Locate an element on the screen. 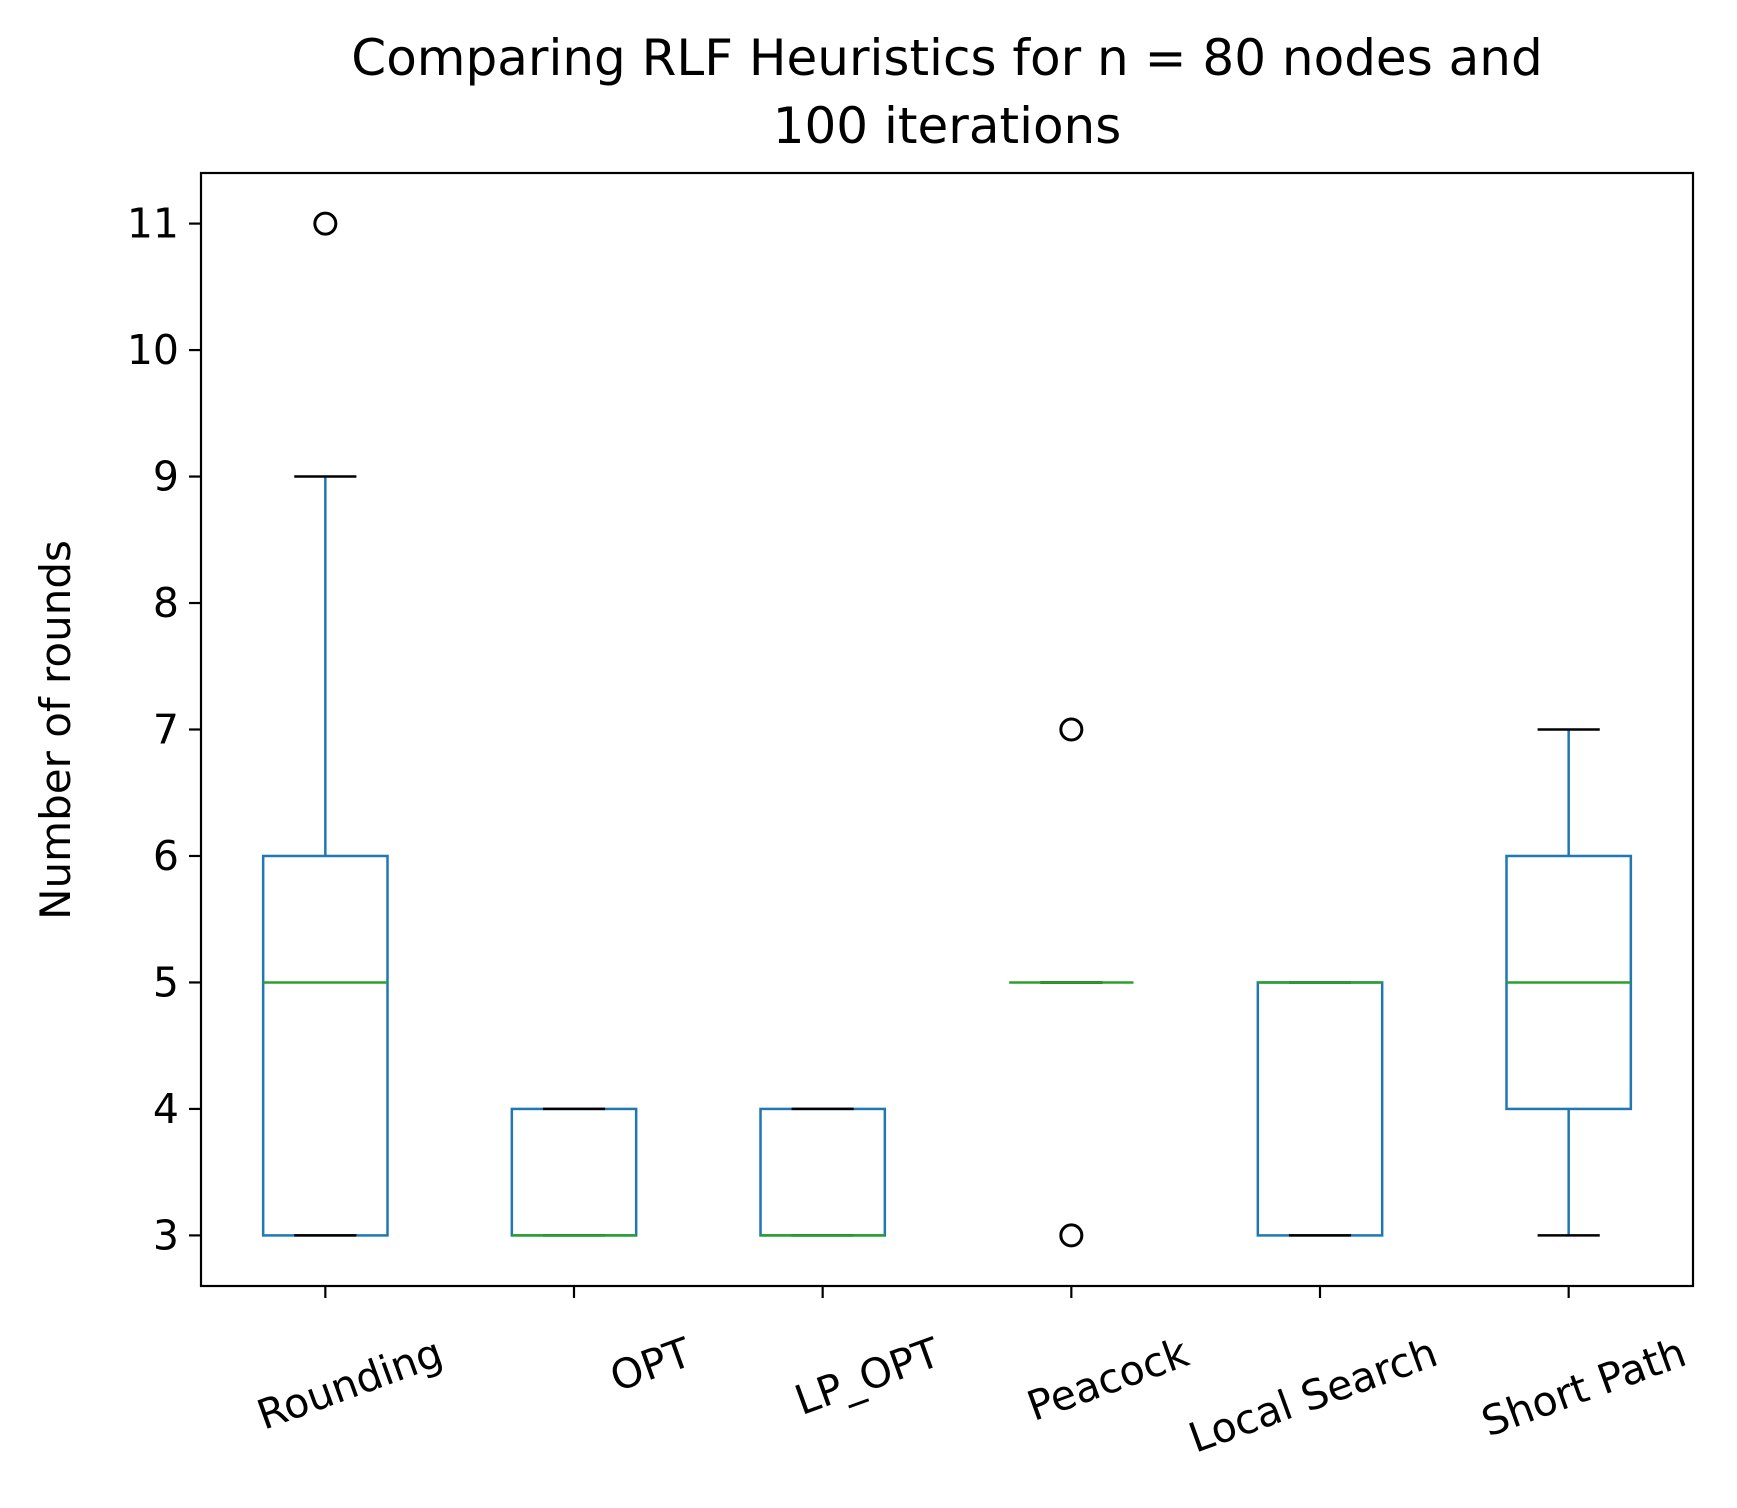 This screenshot has height=1508, width=1737. y-tick-label: 9 is located at coordinates (166, 477).